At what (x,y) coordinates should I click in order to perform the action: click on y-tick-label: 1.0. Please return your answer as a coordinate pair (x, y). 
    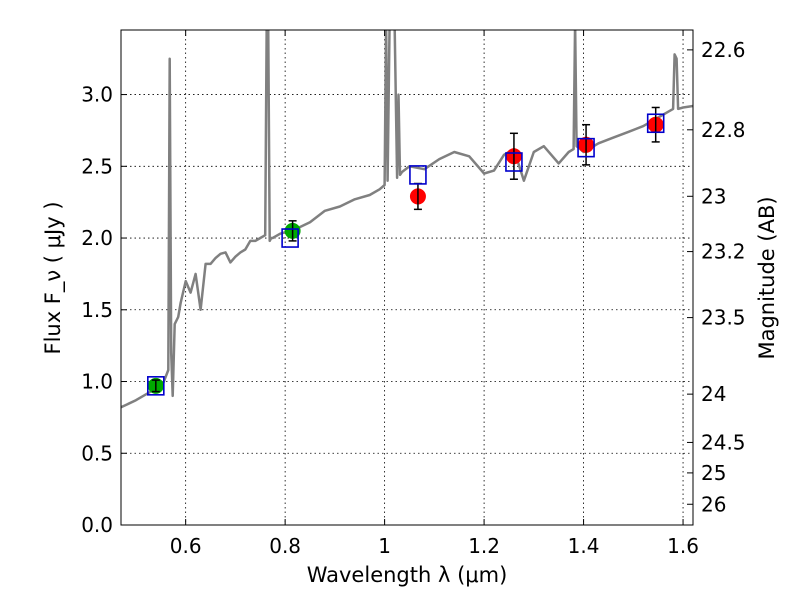
    Looking at the image, I should click on (97, 382).